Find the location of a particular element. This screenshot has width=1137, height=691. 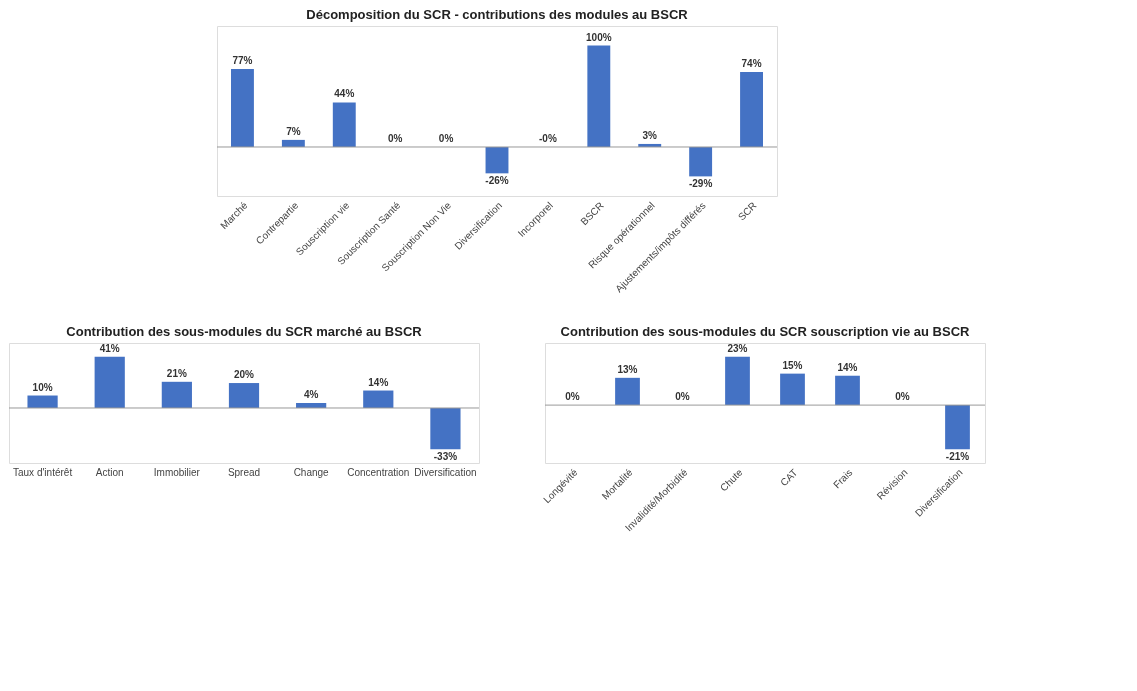

data-label: 13% is located at coordinates (627, 369).